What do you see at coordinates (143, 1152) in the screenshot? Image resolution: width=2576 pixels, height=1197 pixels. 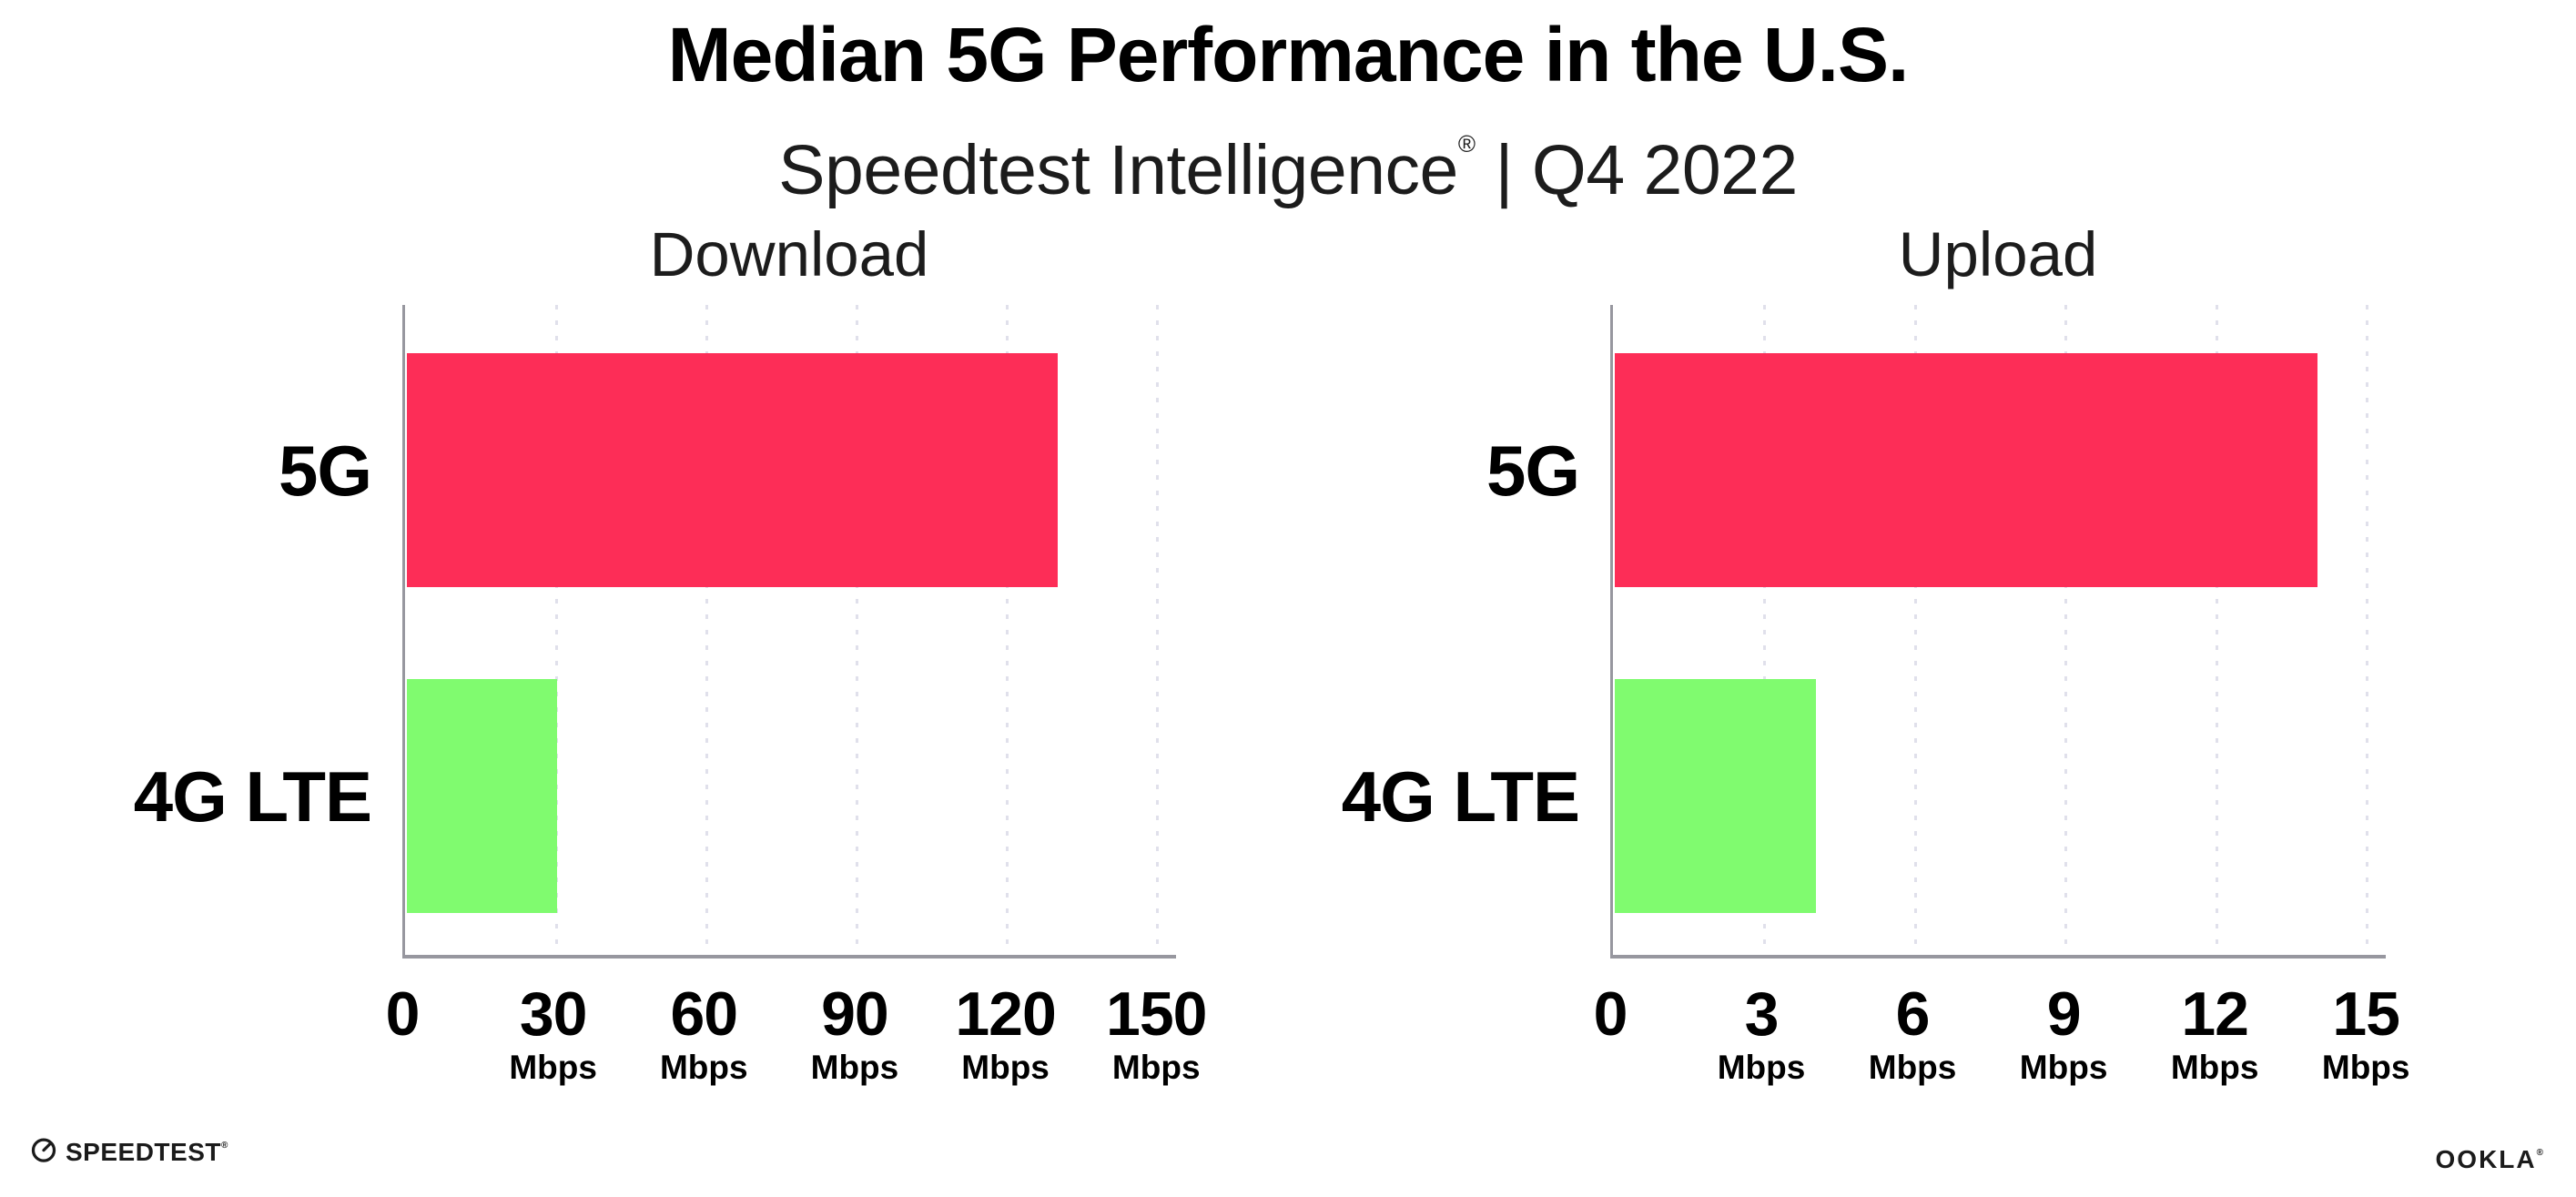 I see `speedtest-wordmark-text: SPEEDTEST` at bounding box center [143, 1152].